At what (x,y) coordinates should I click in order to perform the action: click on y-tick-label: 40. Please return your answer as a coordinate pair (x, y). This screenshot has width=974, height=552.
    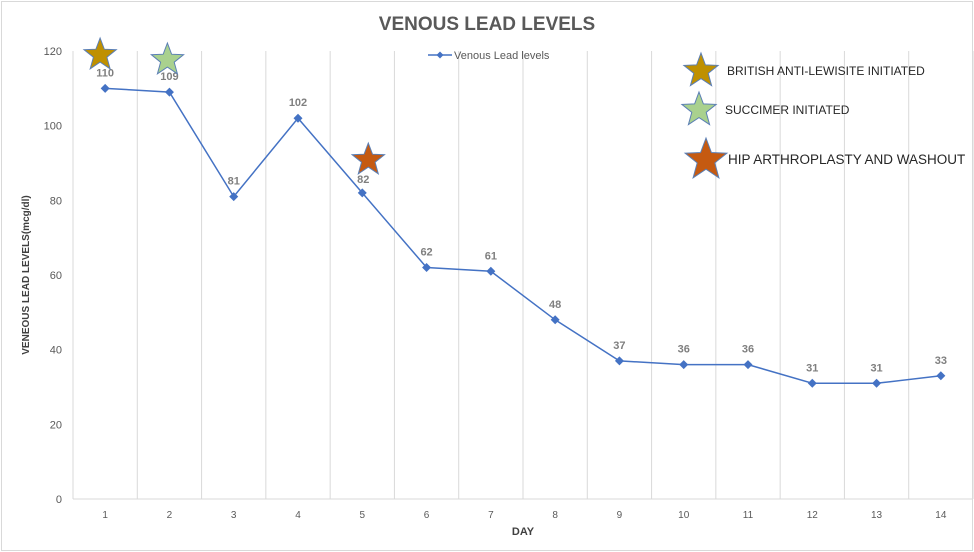
    Looking at the image, I should click on (56, 351).